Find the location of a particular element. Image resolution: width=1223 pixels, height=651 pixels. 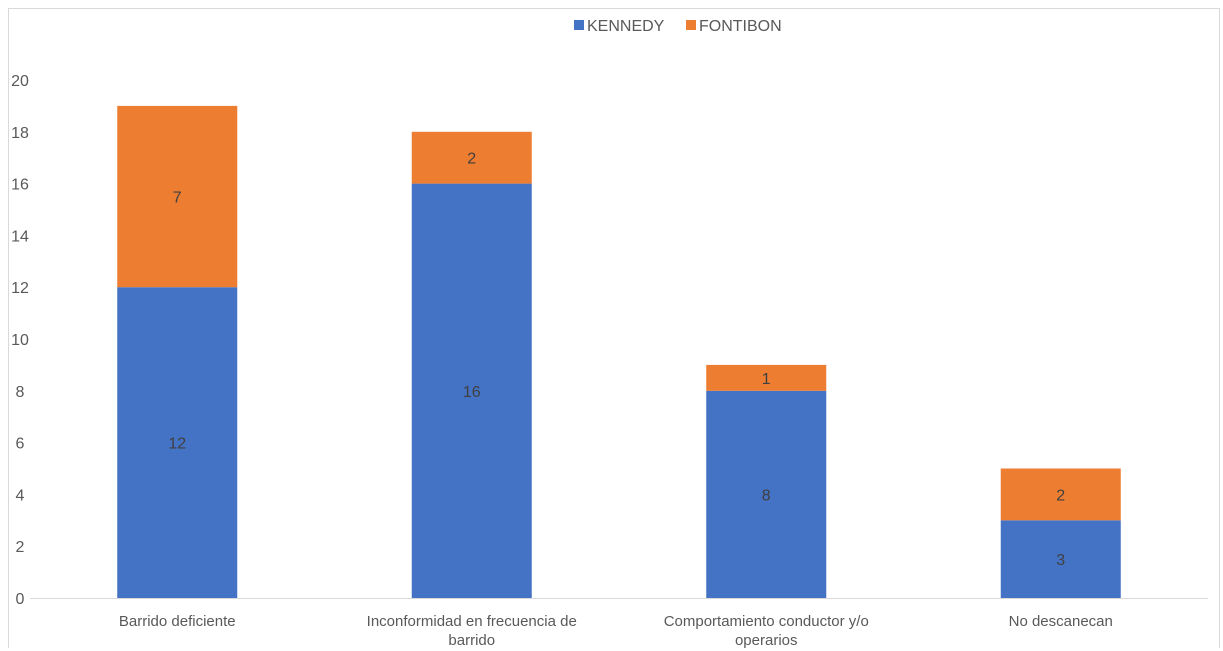

y-tick-label: 4 is located at coordinates (20, 495).